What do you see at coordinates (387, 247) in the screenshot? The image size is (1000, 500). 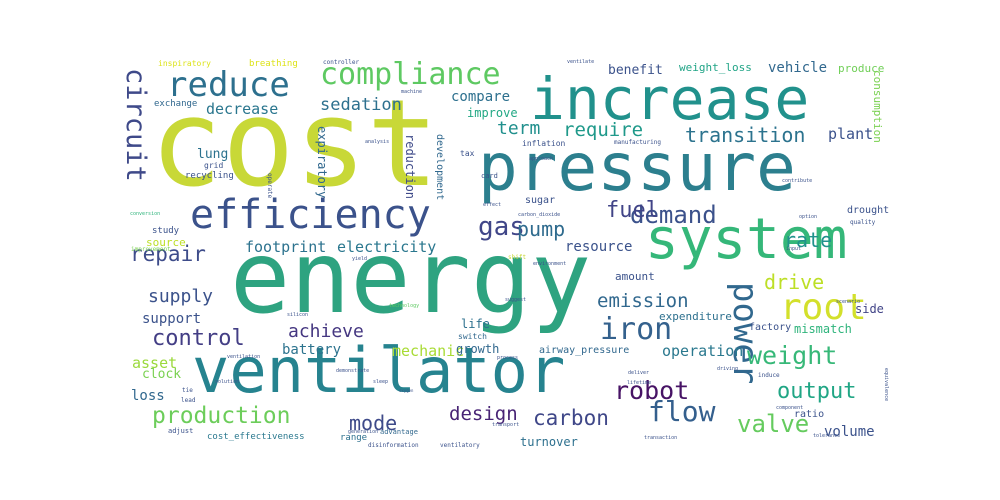 I see `word-electricity: electricity` at bounding box center [387, 247].